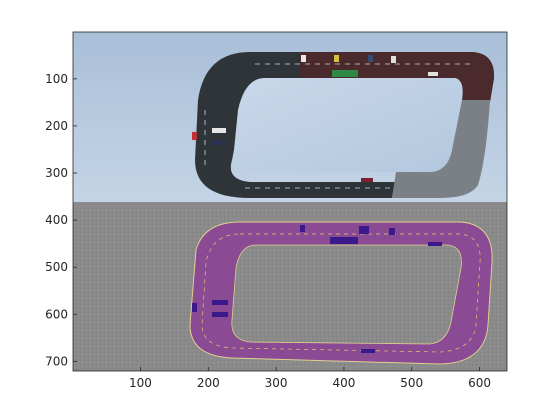 The height and width of the screenshot is (420, 560). I want to click on y-tick-label: 100, so click(56, 79).